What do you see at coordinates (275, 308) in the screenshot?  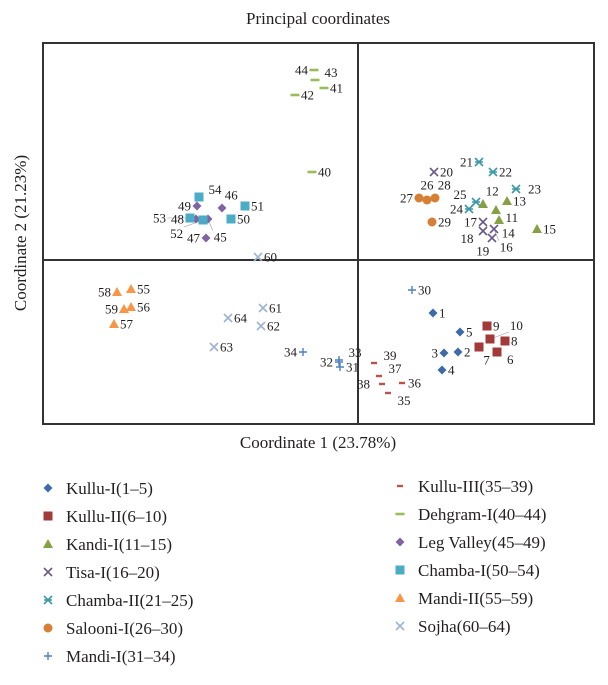 I see `point-label: 61` at bounding box center [275, 308].